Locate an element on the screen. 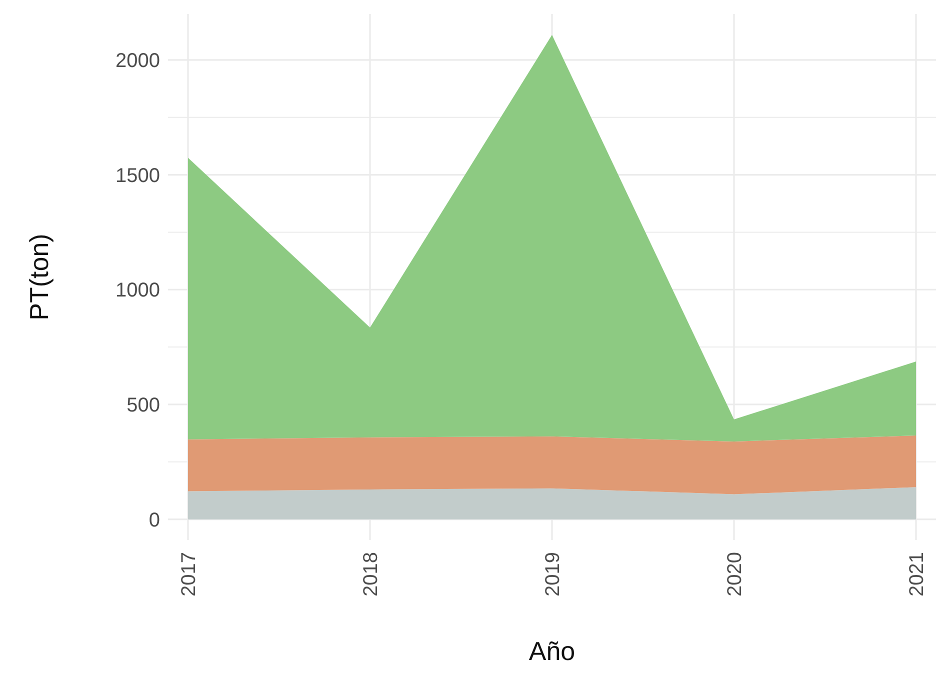  x-tick-label: 2020 is located at coordinates (735, 574).